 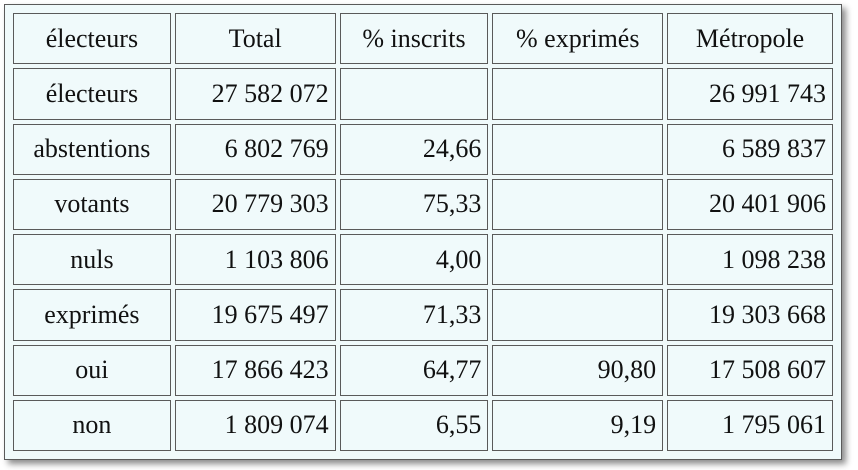 What do you see at coordinates (750, 370) in the screenshot?
I see `metropole-cell: 17 508 607` at bounding box center [750, 370].